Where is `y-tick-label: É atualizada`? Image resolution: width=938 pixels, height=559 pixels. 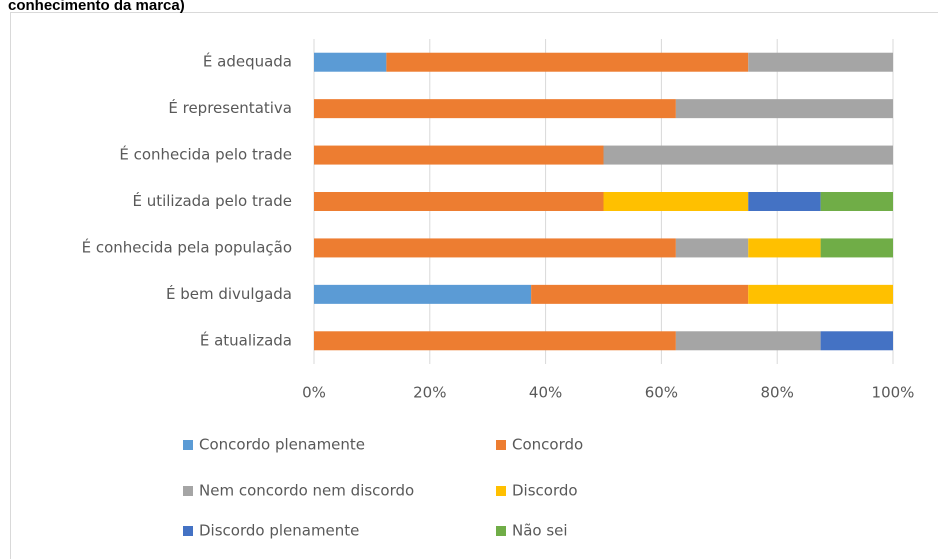
y-tick-label: É atualizada is located at coordinates (246, 339).